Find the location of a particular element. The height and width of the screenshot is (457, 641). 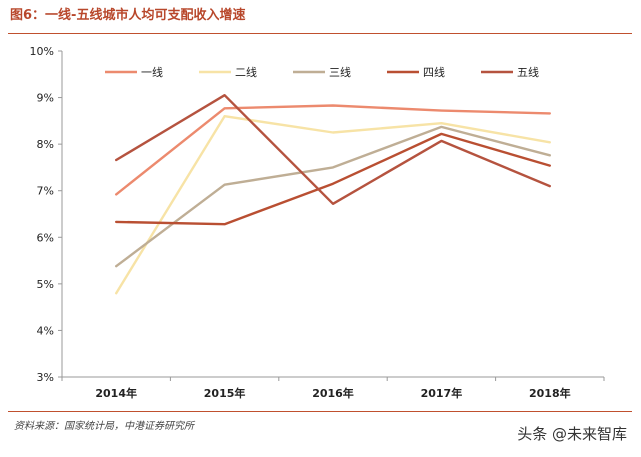

y-tick-label: 8% is located at coordinates (45, 144).